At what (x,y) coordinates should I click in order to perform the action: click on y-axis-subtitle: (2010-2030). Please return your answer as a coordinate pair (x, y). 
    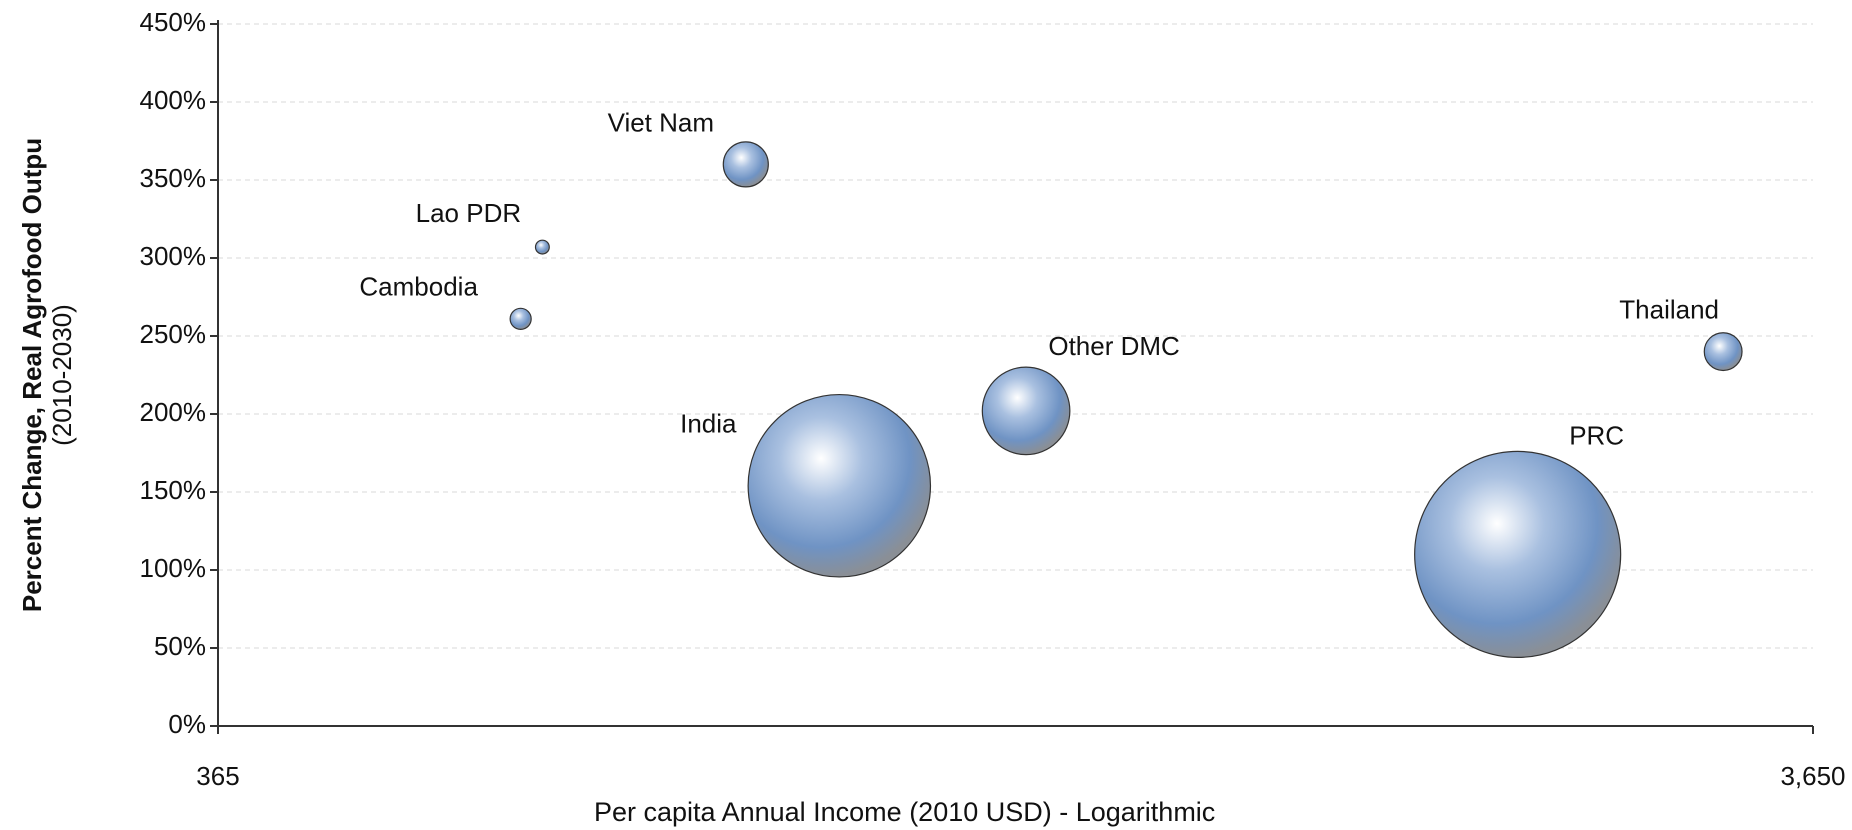
    Looking at the image, I should click on (62, 375).